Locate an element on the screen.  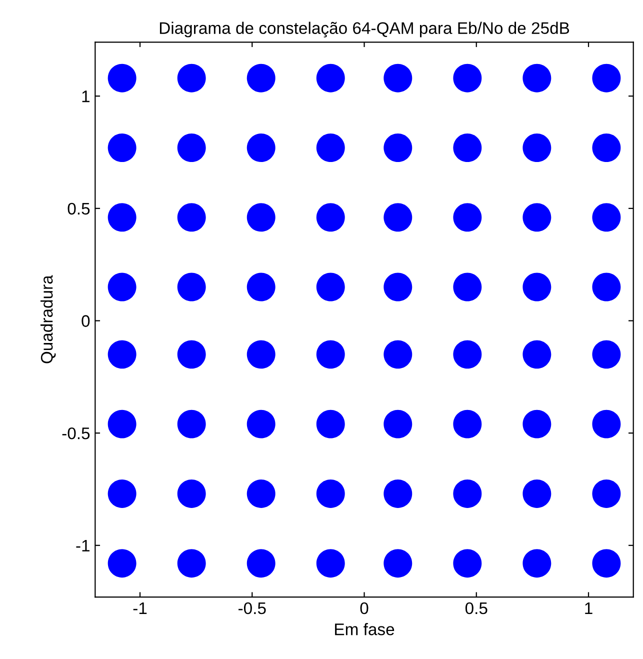
y-tick-label: 1 is located at coordinates (86, 96).